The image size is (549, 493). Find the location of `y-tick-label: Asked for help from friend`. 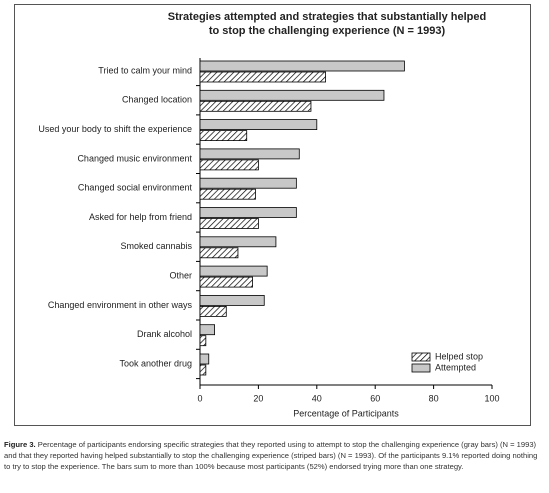

y-tick-label: Asked for help from friend is located at coordinates (140, 217).